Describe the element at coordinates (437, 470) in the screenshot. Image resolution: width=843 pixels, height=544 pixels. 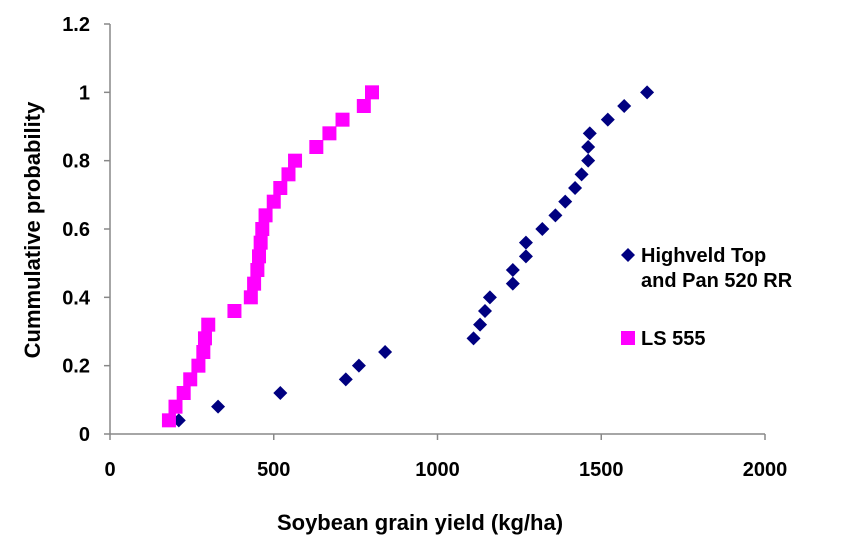
I see `x-tick-label: 1000` at that location.